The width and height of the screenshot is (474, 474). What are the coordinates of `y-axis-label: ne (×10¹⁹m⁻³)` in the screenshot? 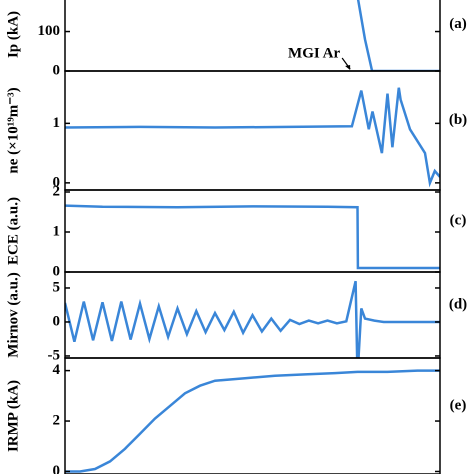 It's located at (13, 130).